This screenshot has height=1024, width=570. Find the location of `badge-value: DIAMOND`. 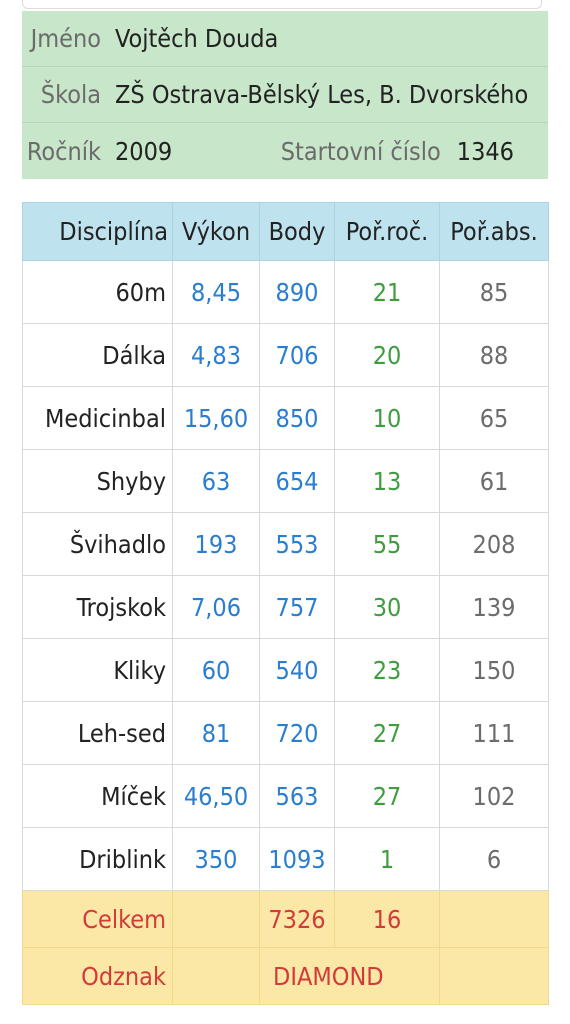

badge-value: DIAMOND is located at coordinates (349, 976).